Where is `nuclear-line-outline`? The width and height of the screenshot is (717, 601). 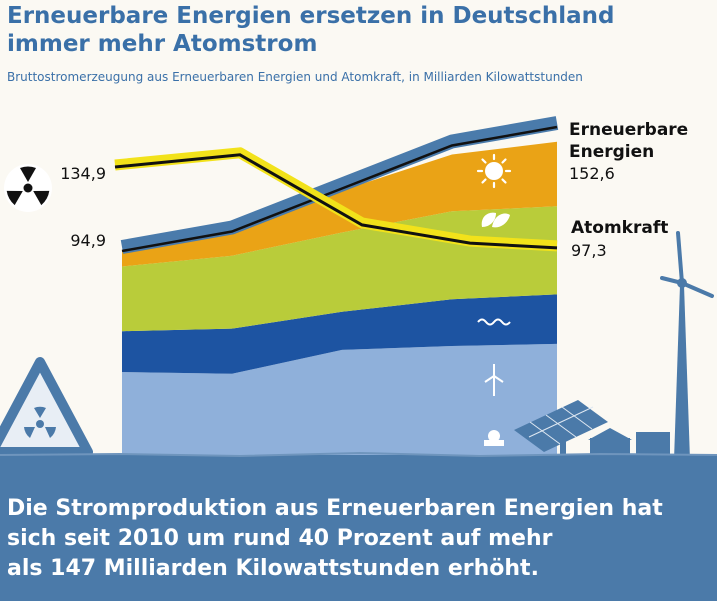 nuclear-line-outline is located at coordinates (336, 199).